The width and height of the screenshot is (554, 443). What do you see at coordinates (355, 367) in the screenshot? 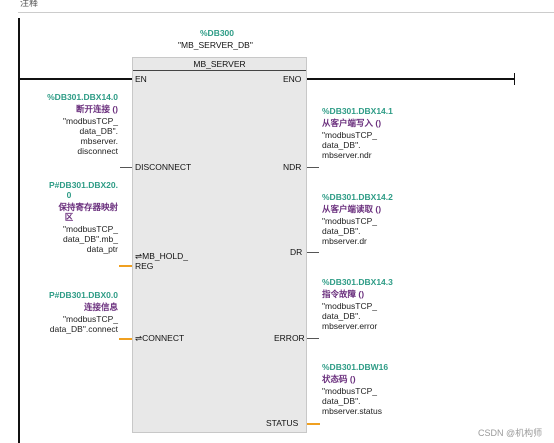
I see `status-address: %DB301.DBW16` at bounding box center [355, 367].